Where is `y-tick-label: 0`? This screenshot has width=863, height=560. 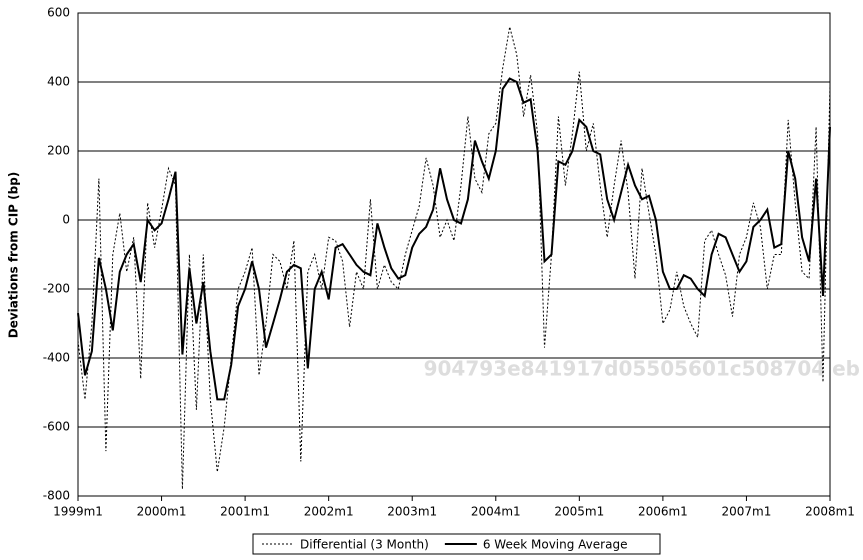 y-tick-label: 0 is located at coordinates (66, 220).